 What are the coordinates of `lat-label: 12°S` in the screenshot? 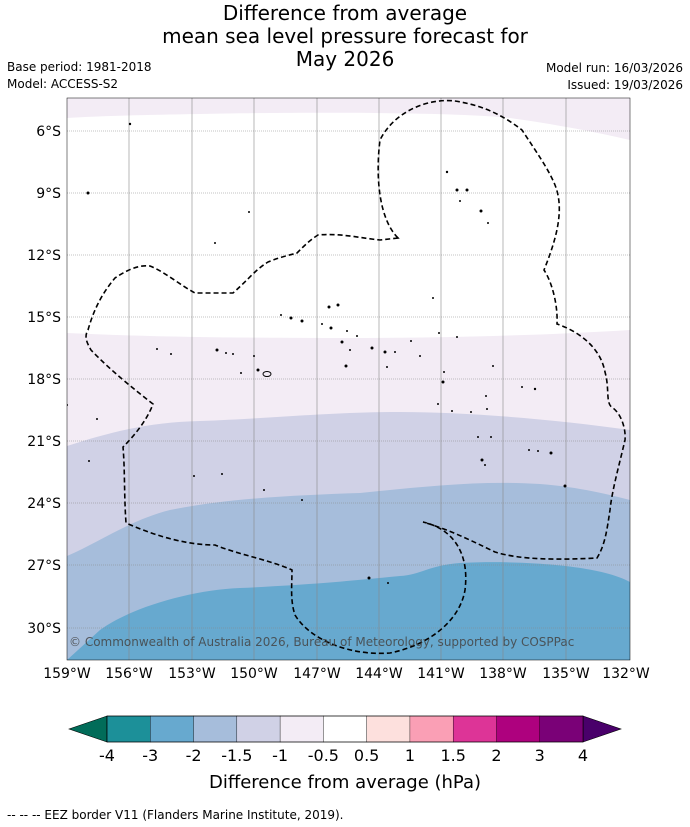 It's located at (44, 256).